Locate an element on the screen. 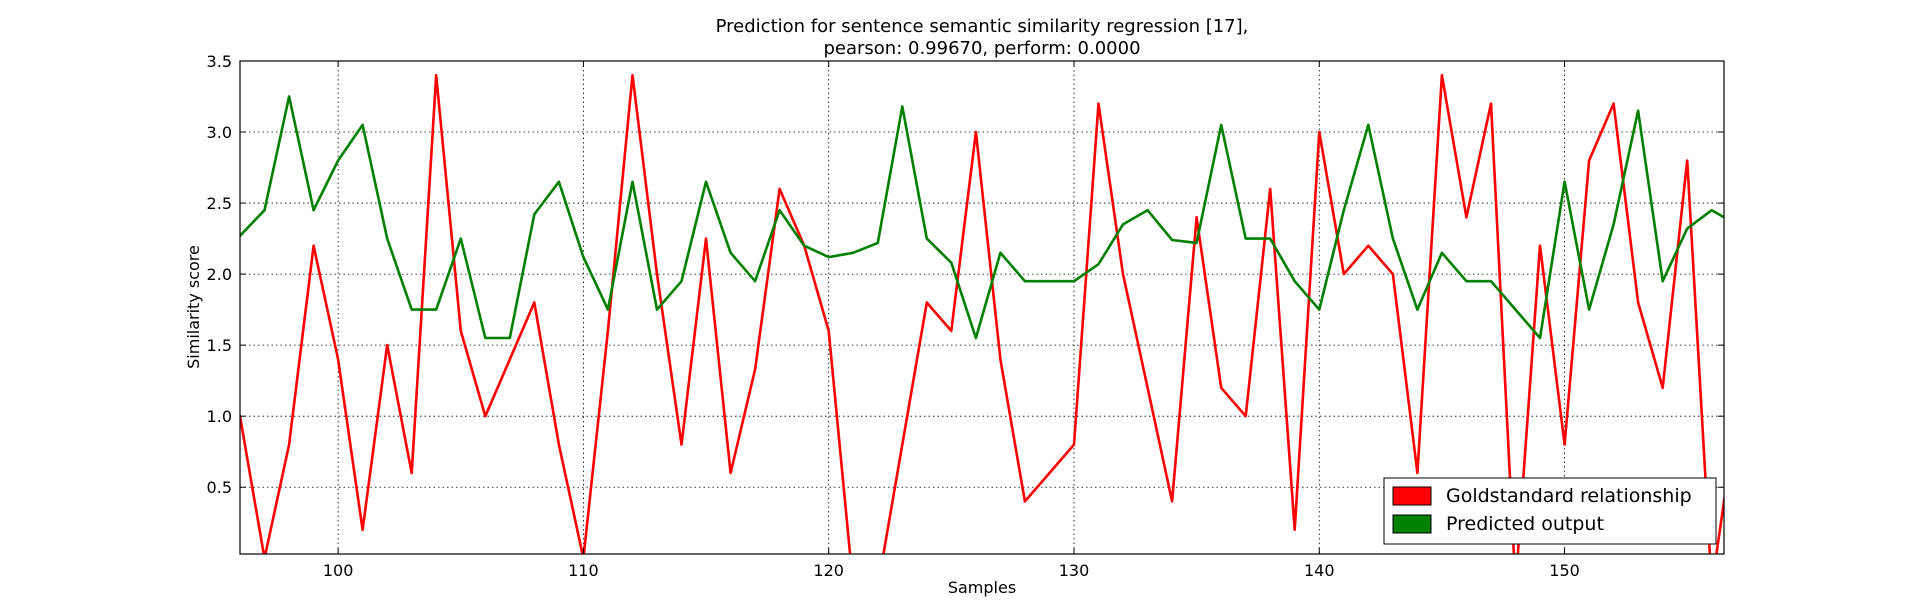  legend-swatch-gold is located at coordinates (1412, 496).